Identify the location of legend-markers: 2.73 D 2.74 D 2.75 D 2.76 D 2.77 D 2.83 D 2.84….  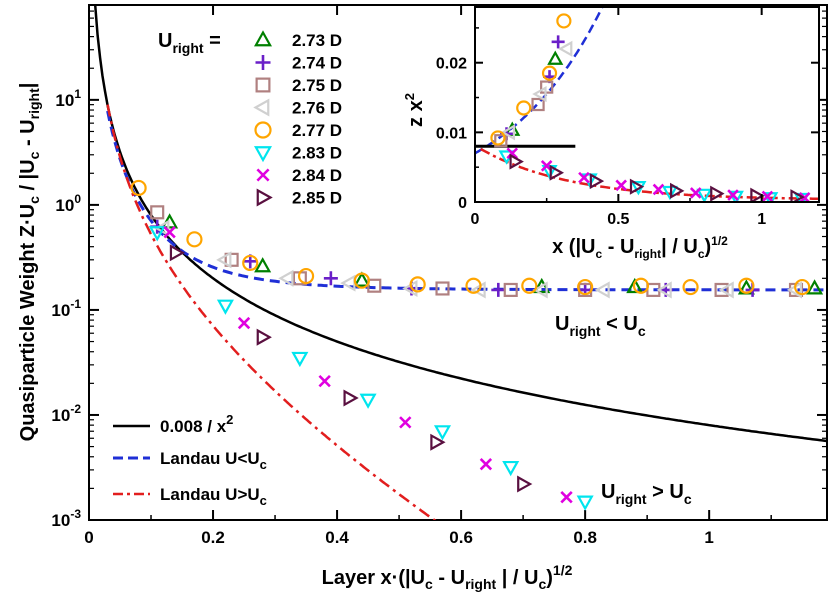
(297, 119).